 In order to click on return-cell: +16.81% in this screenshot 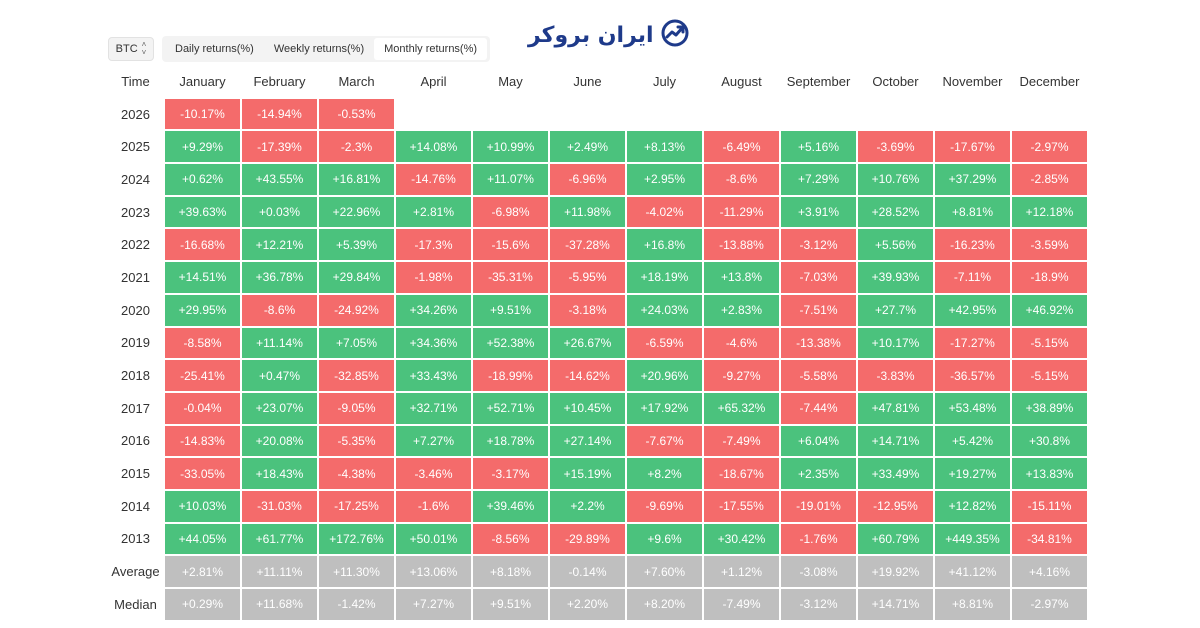, I will do `click(356, 179)`.